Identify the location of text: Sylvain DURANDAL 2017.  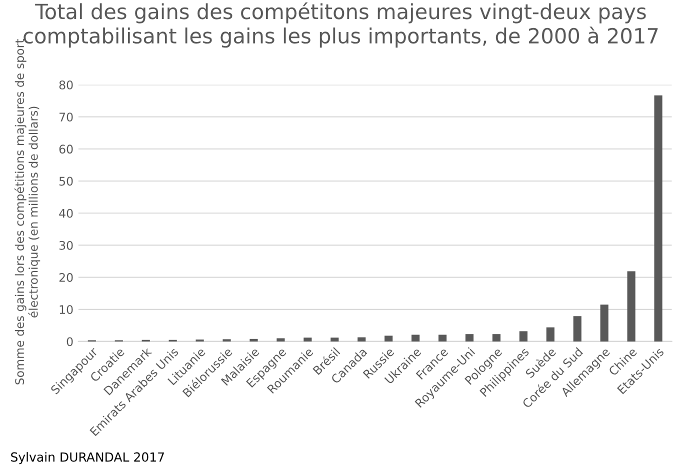
(87, 458).